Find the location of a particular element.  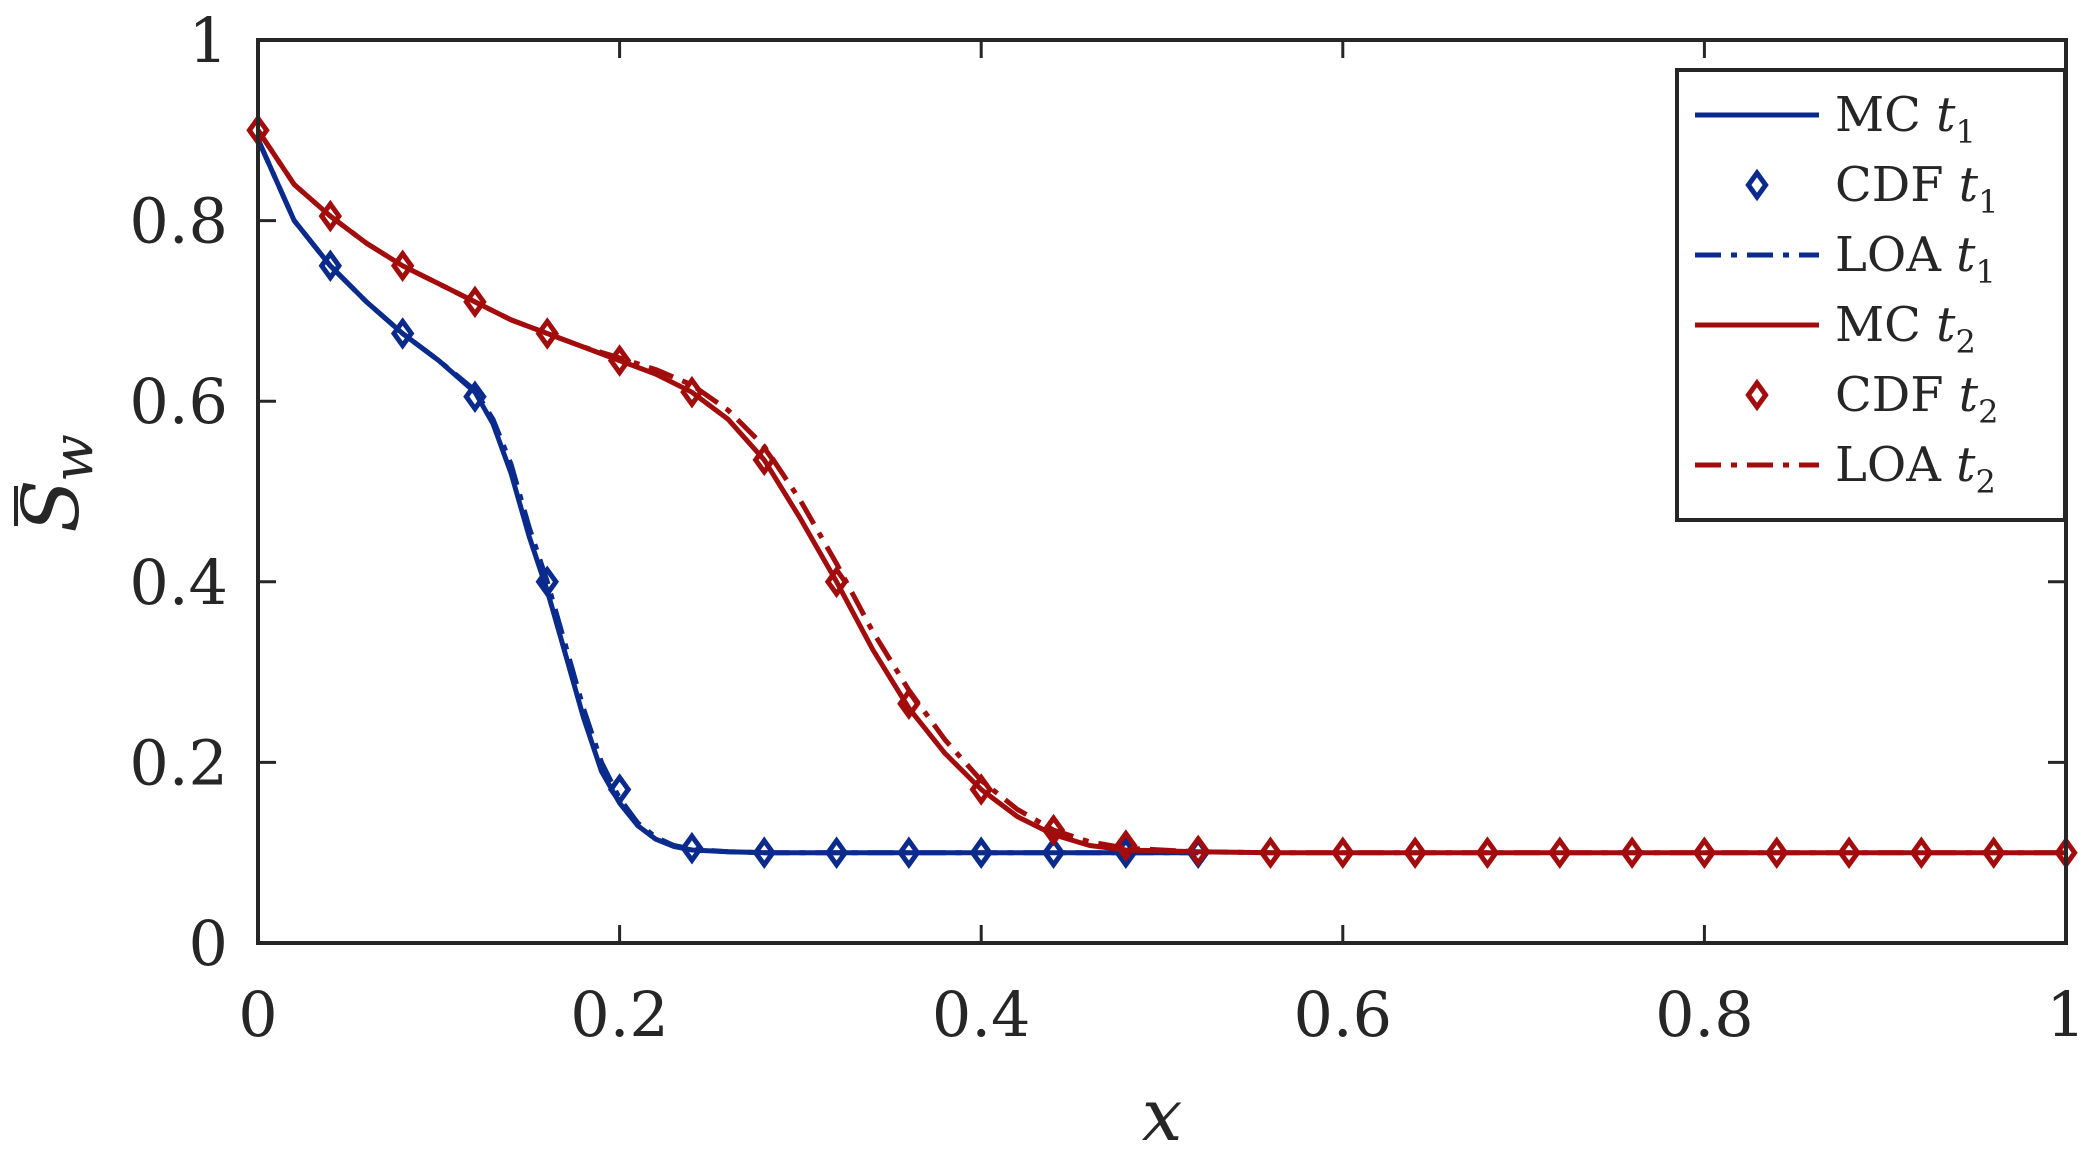

legend-box is located at coordinates (1871, 295).